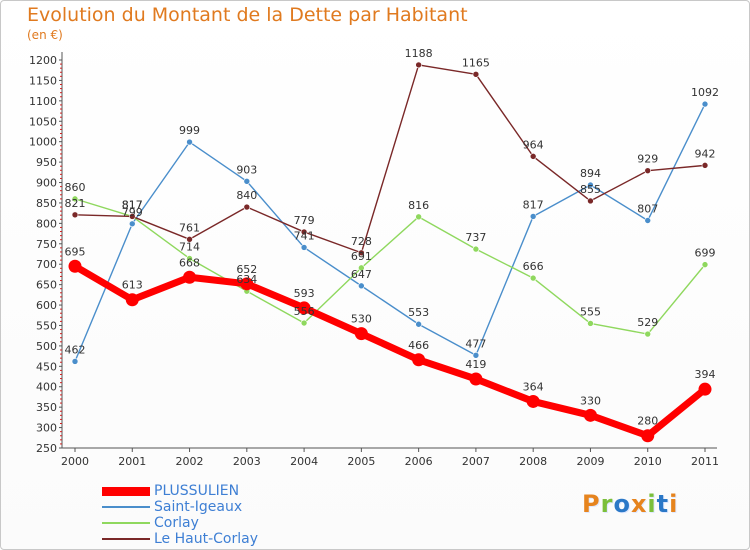 This screenshot has width=750, height=550. What do you see at coordinates (45, 35) in the screenshot?
I see `unit-label: (en €)` at bounding box center [45, 35].